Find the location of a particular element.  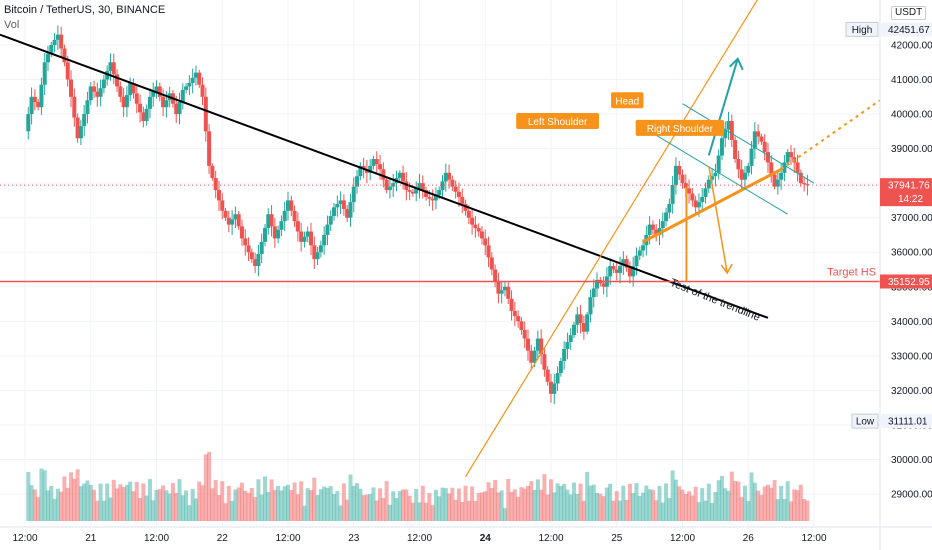

neckline is located at coordinates (712, 206).